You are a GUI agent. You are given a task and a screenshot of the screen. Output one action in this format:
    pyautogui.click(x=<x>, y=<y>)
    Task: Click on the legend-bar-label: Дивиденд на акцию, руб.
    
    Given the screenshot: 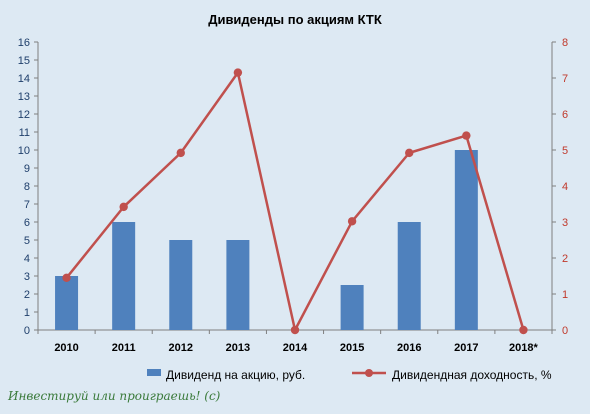 What is the action you would take?
    pyautogui.click(x=235, y=375)
    